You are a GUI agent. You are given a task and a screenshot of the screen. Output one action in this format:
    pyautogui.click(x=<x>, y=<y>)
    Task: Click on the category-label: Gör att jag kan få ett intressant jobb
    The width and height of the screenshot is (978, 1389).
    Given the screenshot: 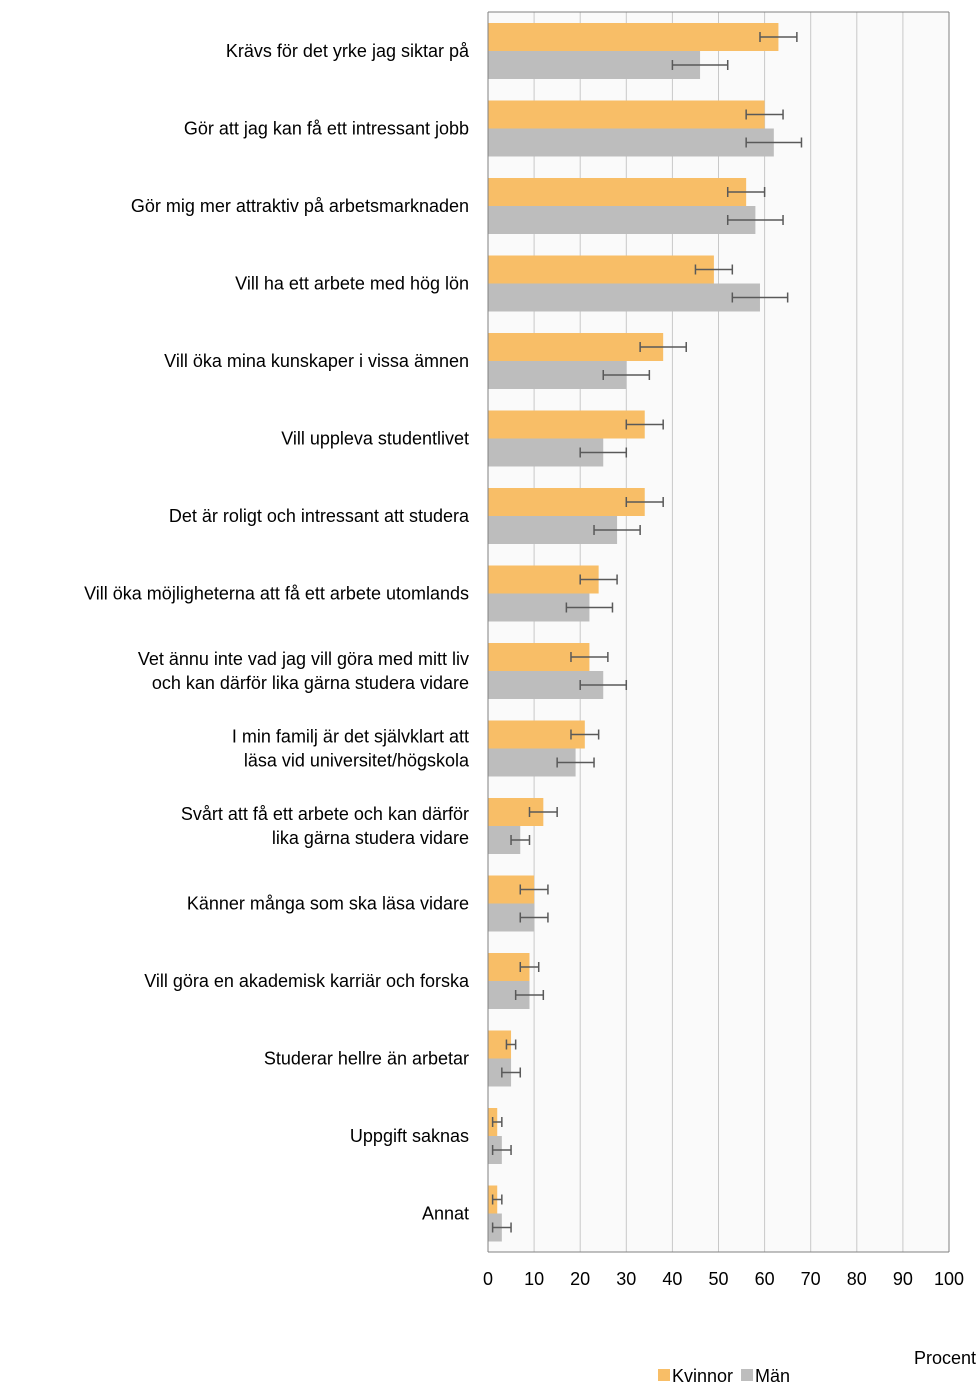 What is the action you would take?
    pyautogui.click(x=326, y=129)
    